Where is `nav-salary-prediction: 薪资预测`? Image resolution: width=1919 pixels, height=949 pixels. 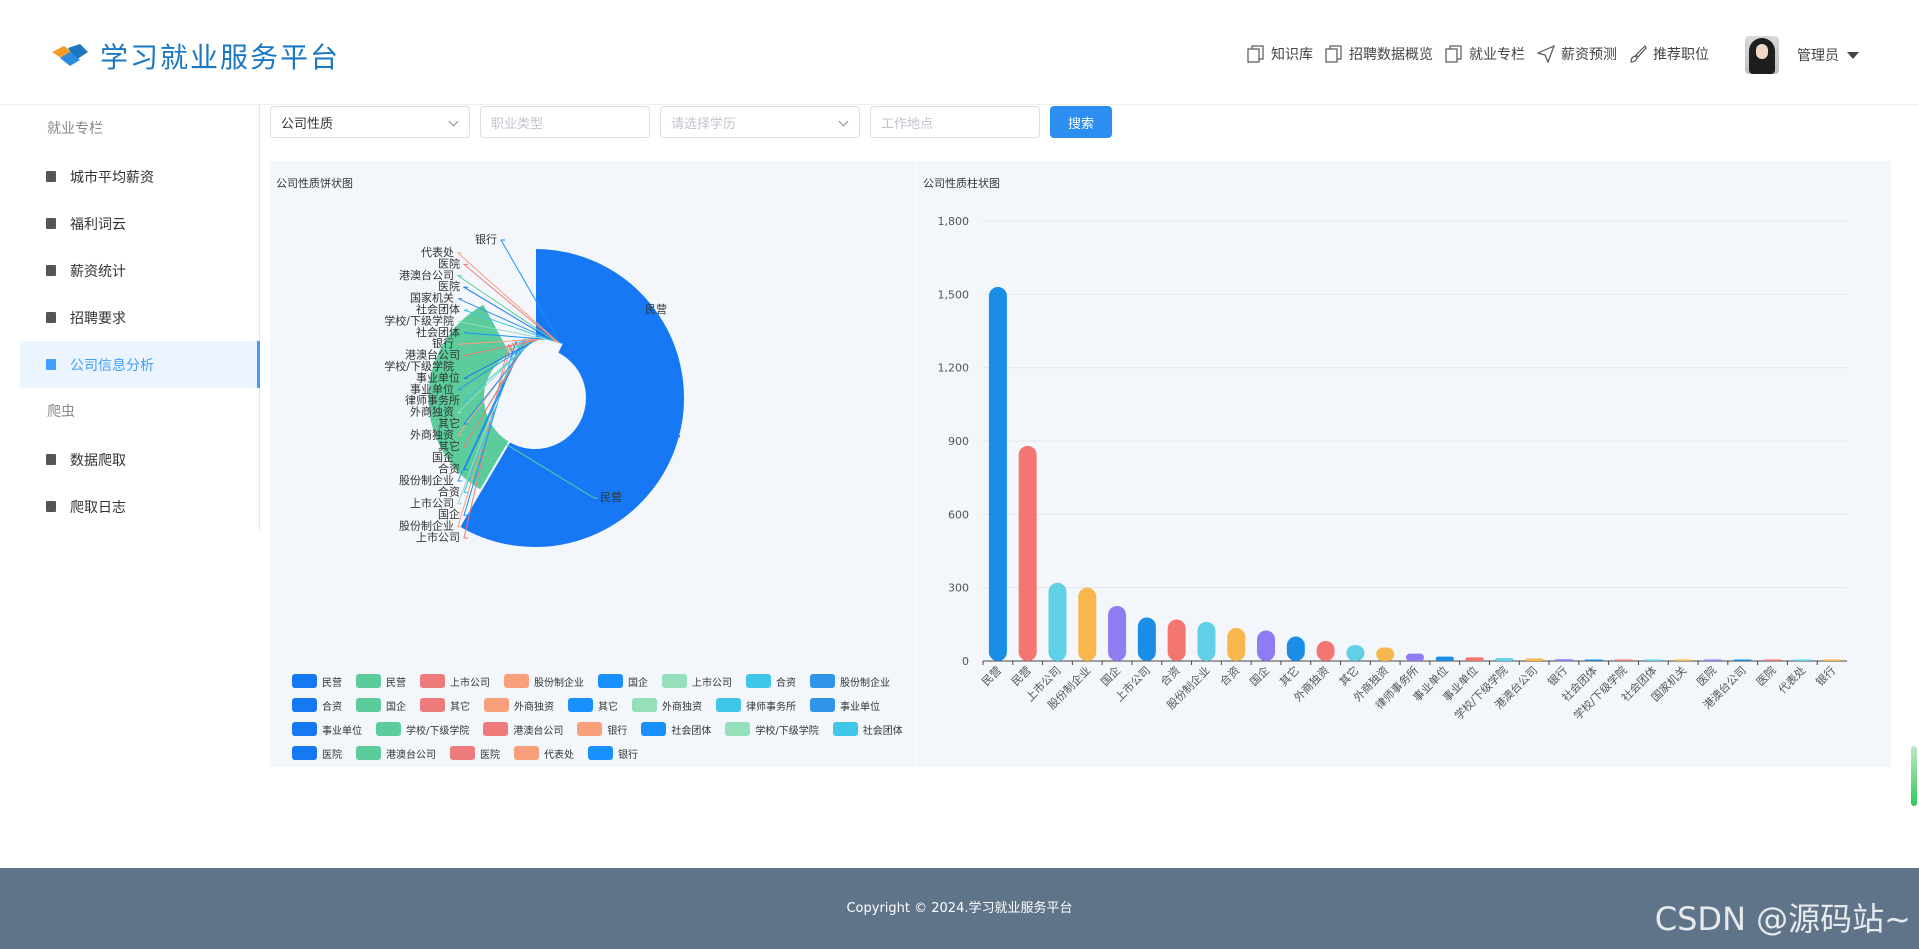
nav-salary-prediction: 薪资预测 is located at coordinates (1577, 54).